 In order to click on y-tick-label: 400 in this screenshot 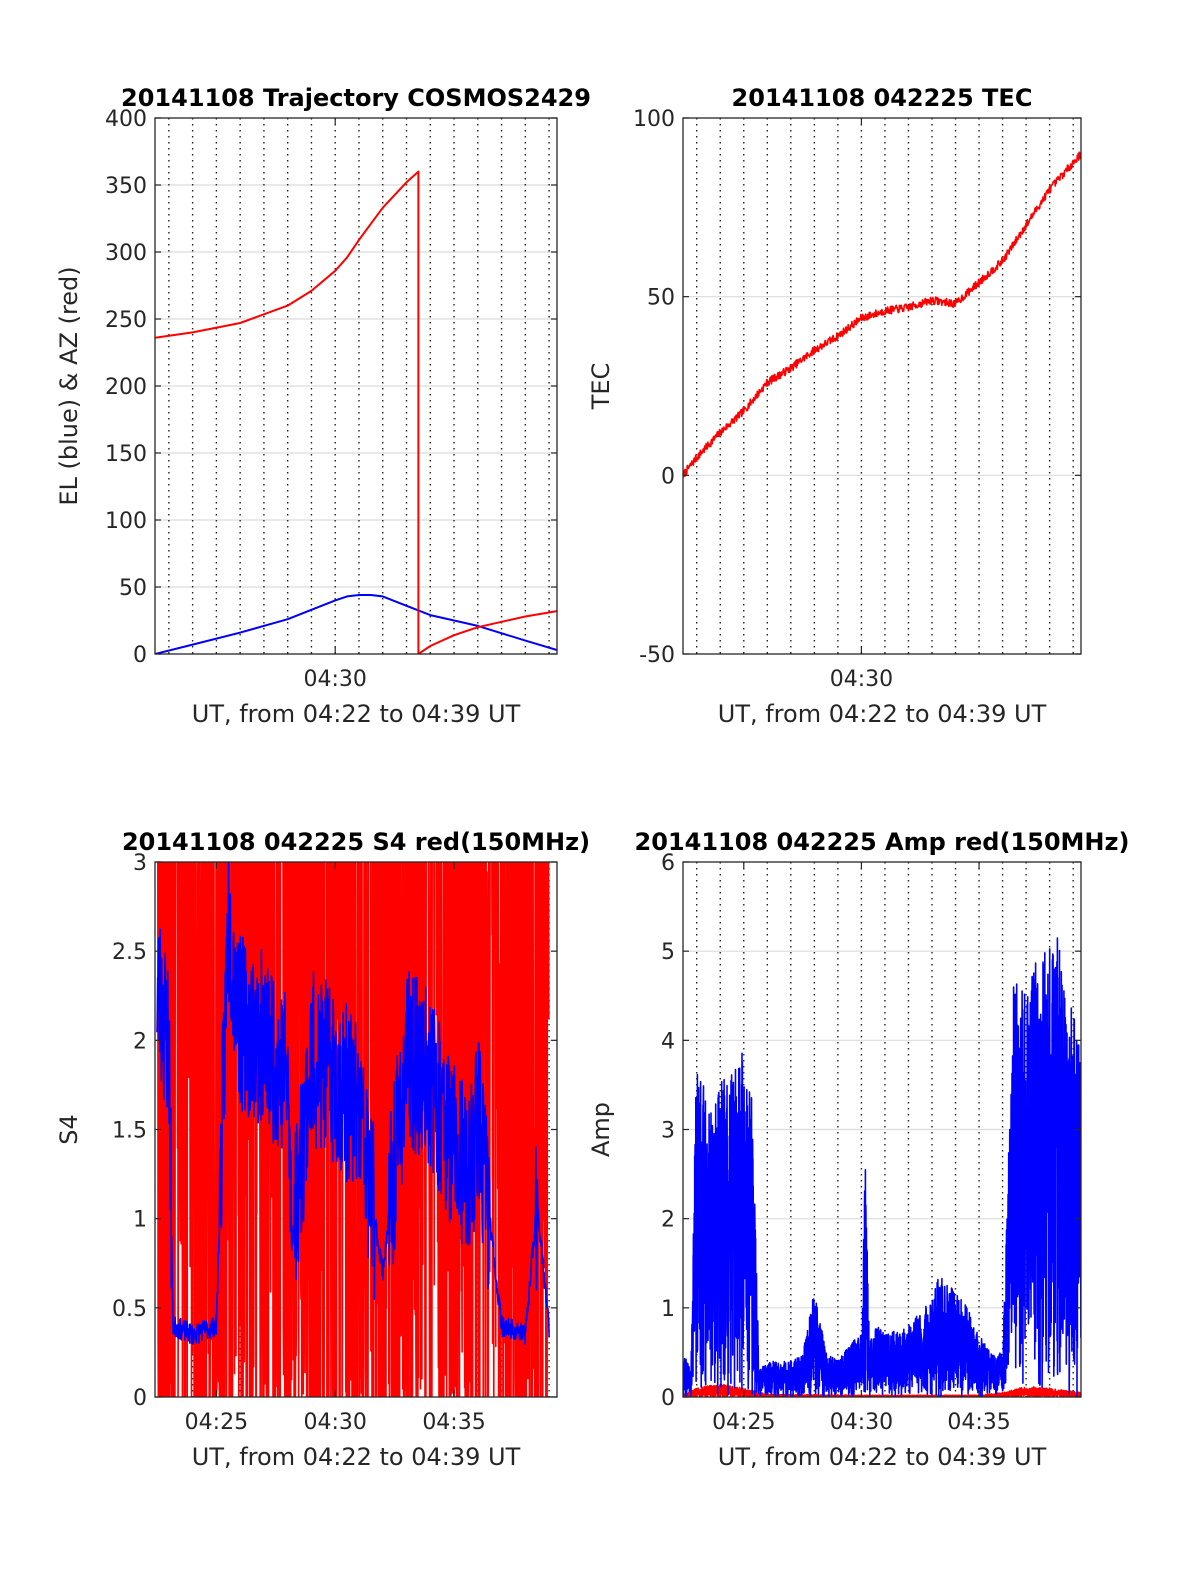, I will do `click(126, 119)`.